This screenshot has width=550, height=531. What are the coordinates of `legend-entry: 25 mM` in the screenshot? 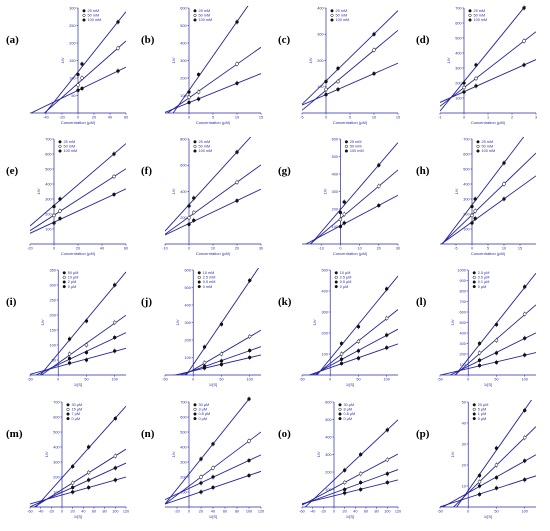 It's located at (70, 142).